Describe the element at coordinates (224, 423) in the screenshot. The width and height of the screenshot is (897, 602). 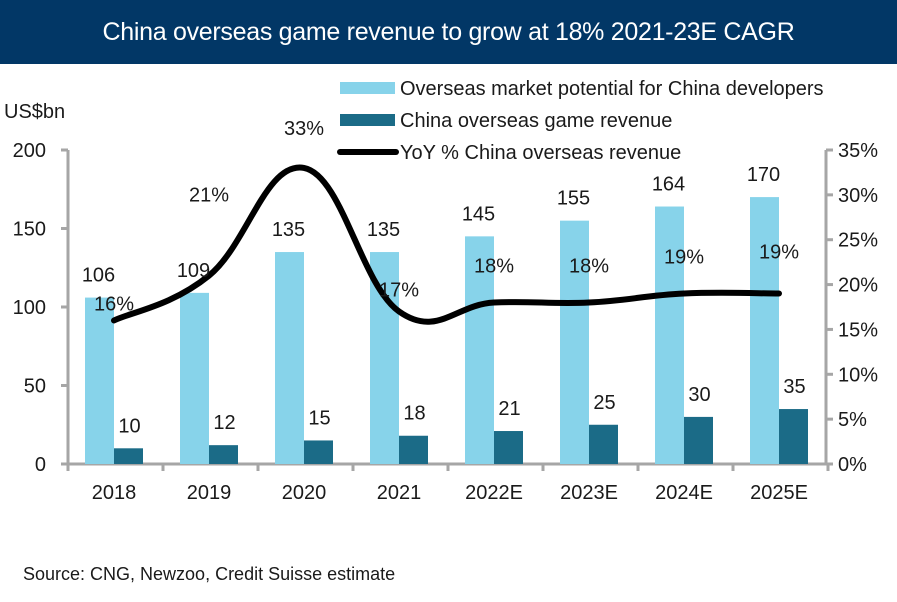
I see `data-label-revenue: 12` at that location.